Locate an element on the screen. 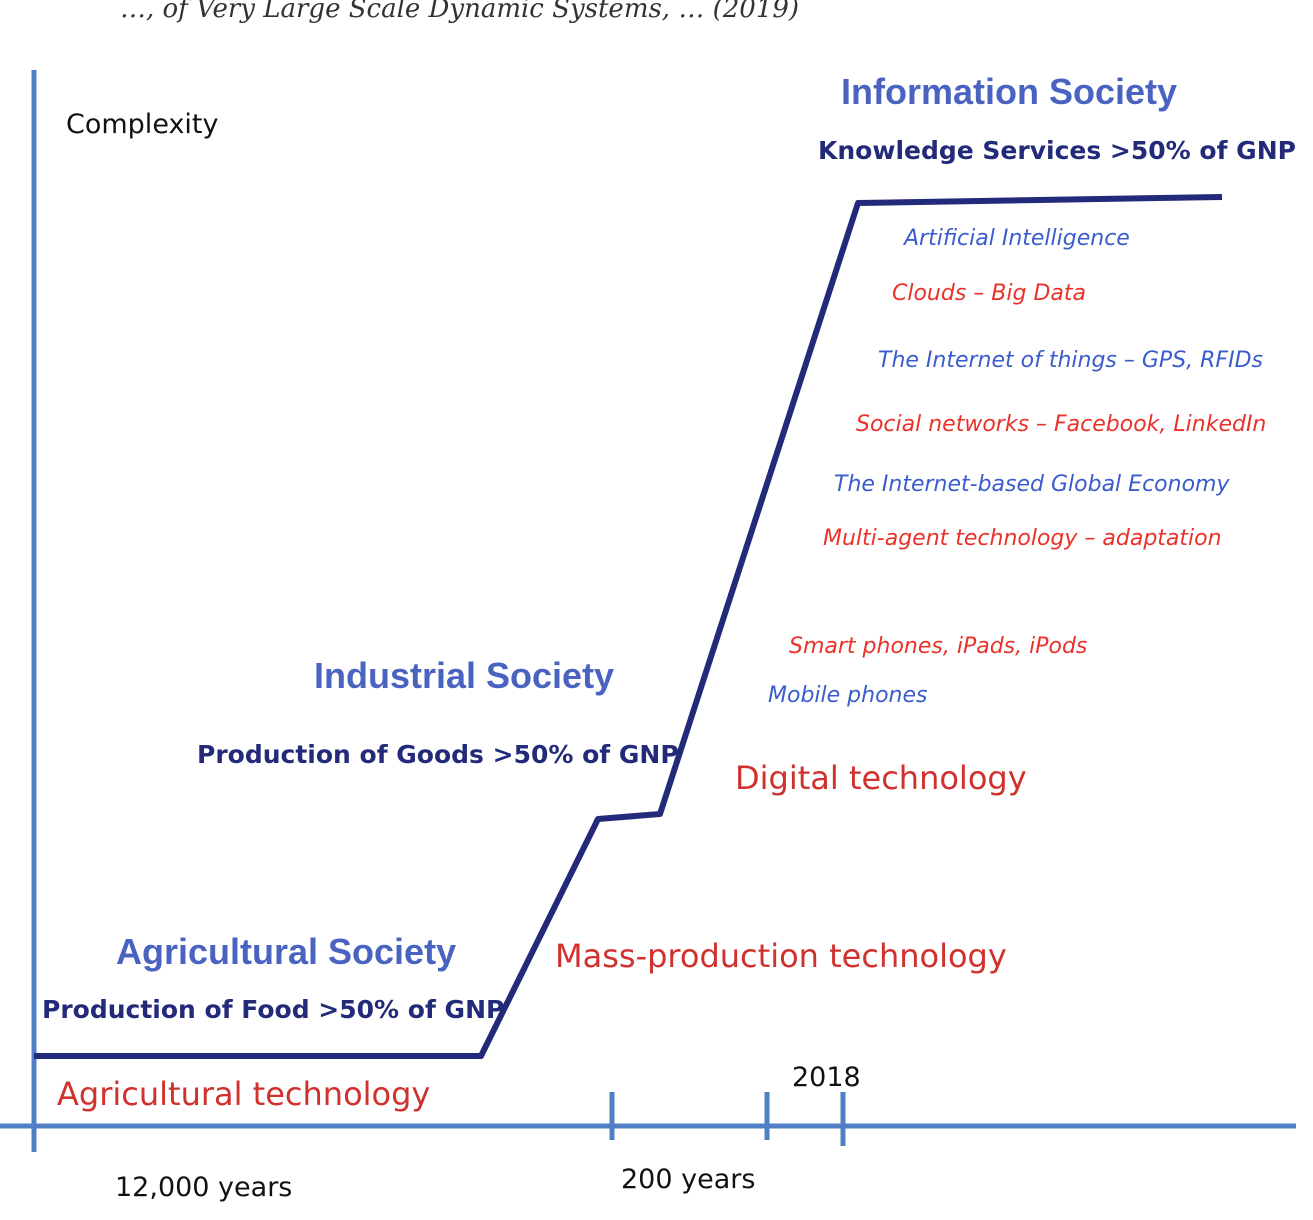 The height and width of the screenshot is (1220, 1313). span-label-12000-years: 12,000 years is located at coordinates (204, 1187).